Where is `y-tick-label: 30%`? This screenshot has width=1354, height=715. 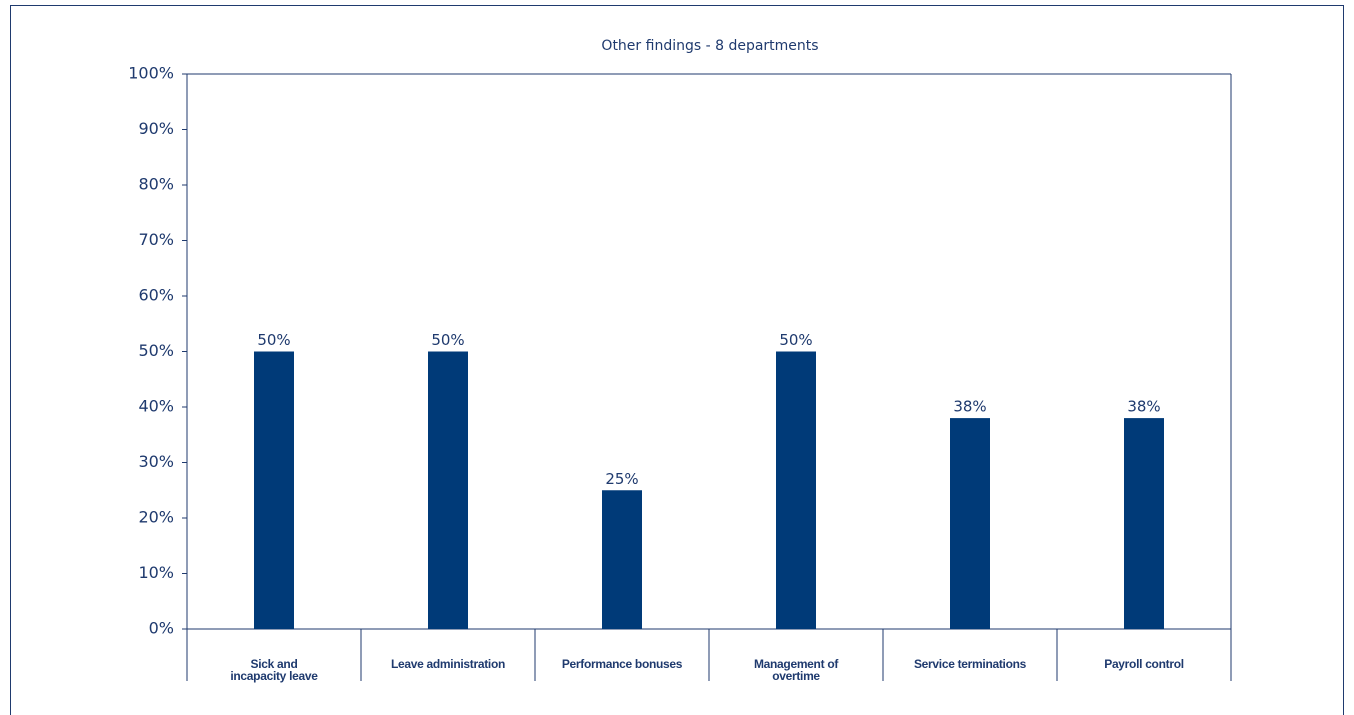
y-tick-label: 30% is located at coordinates (156, 461).